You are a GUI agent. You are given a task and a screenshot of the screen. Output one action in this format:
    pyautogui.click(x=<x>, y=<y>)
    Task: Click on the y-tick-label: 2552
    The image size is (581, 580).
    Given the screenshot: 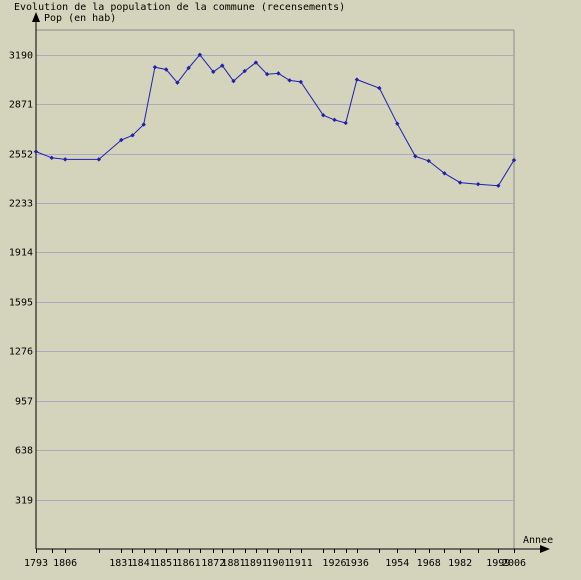 What is the action you would take?
    pyautogui.click(x=21, y=155)
    